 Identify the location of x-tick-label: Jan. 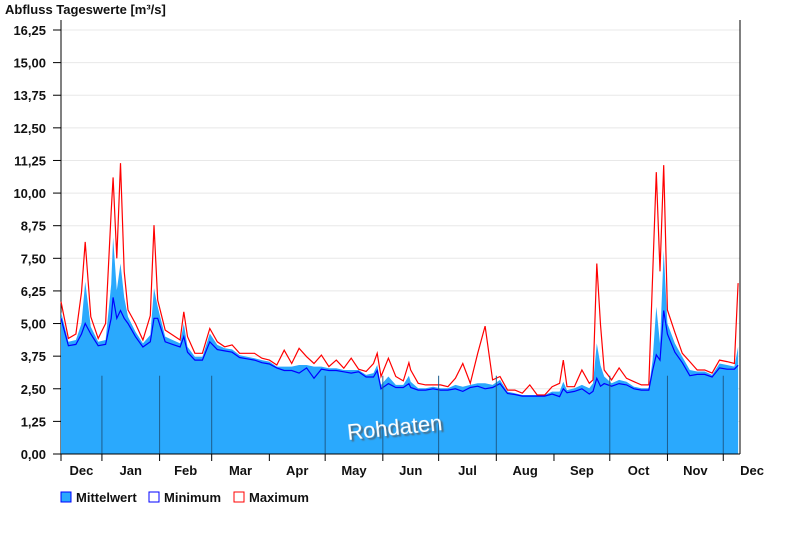
(131, 470).